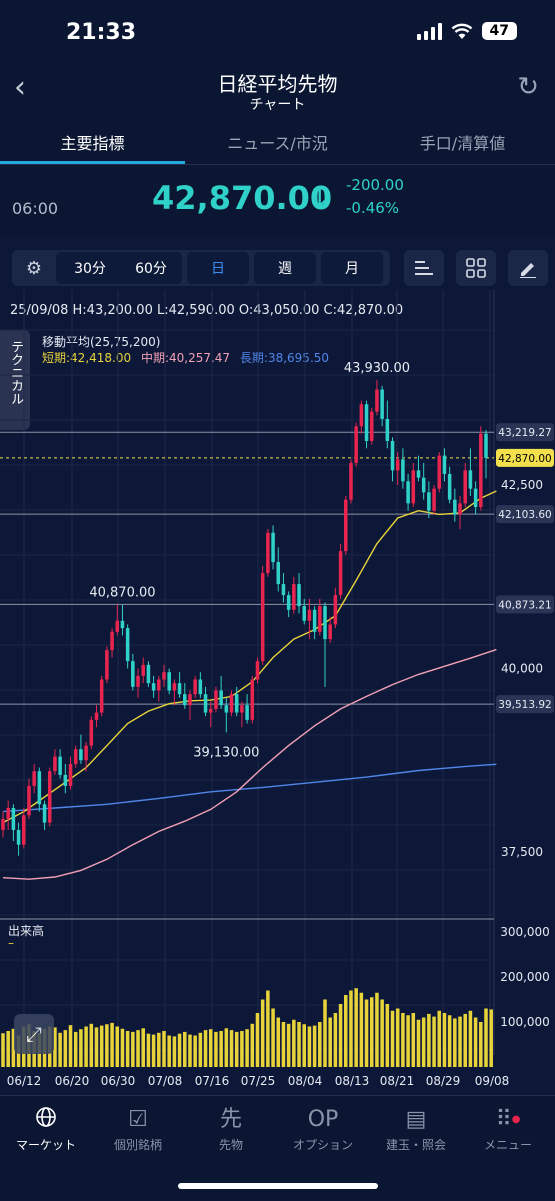 This screenshot has width=555, height=1201. Describe the element at coordinates (462, 143) in the screenshot. I see `tab-orders-settlement: 手口/清算値` at that location.